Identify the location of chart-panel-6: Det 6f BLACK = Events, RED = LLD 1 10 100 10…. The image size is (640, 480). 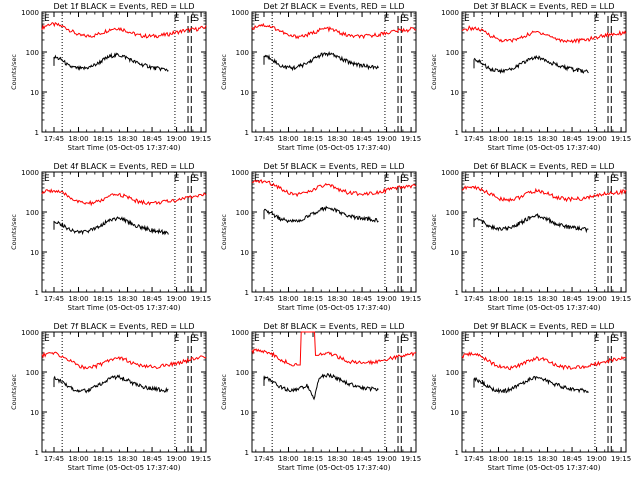
(530, 237).